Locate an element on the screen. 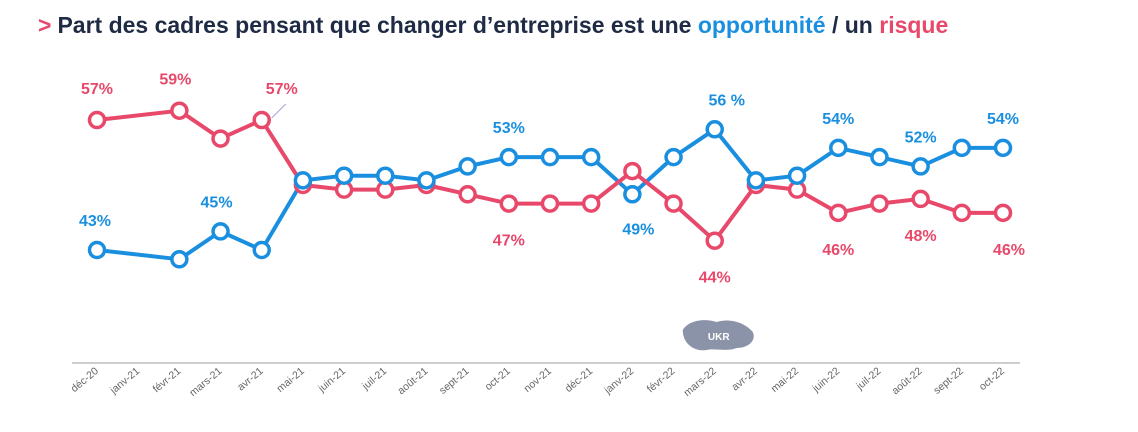  risk-data-label: 59% is located at coordinates (175, 80).